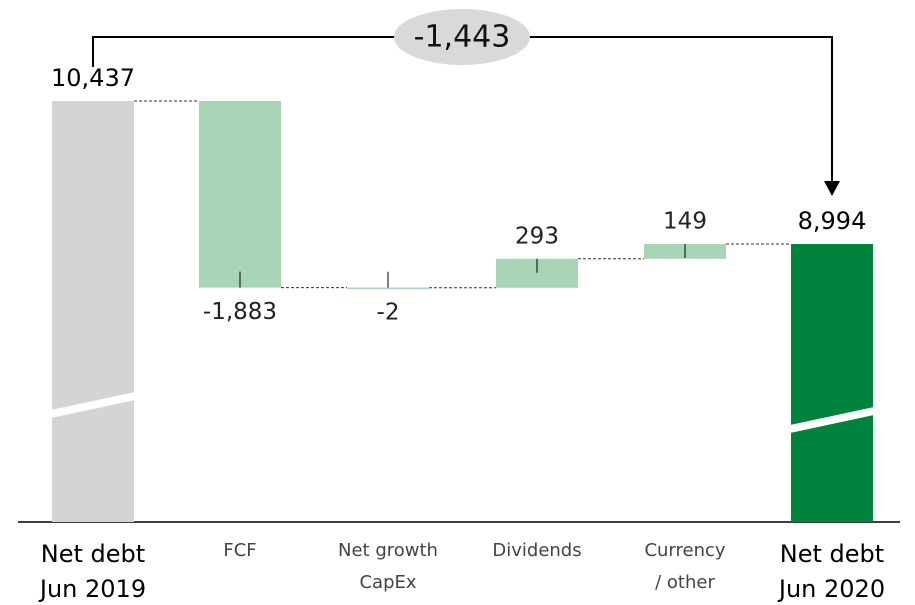 The image size is (915, 605). I want to click on value-label: -1,883, so click(240, 312).